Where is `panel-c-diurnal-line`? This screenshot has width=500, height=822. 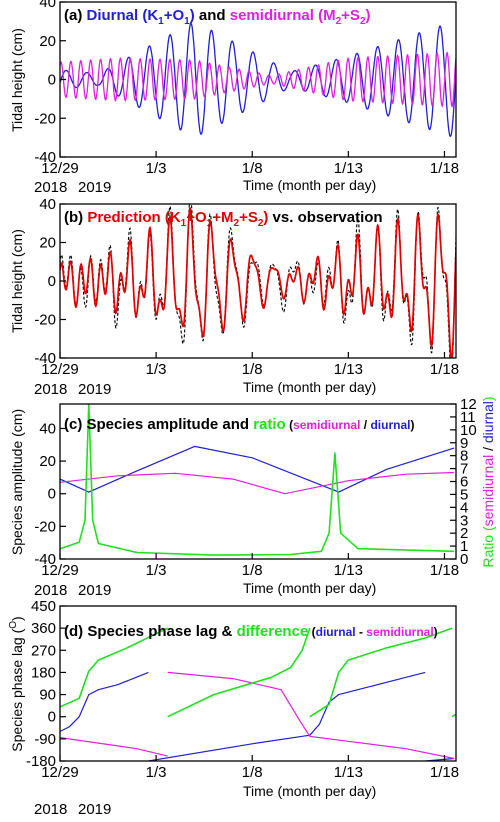 panel-c-diurnal-line is located at coordinates (257, 469).